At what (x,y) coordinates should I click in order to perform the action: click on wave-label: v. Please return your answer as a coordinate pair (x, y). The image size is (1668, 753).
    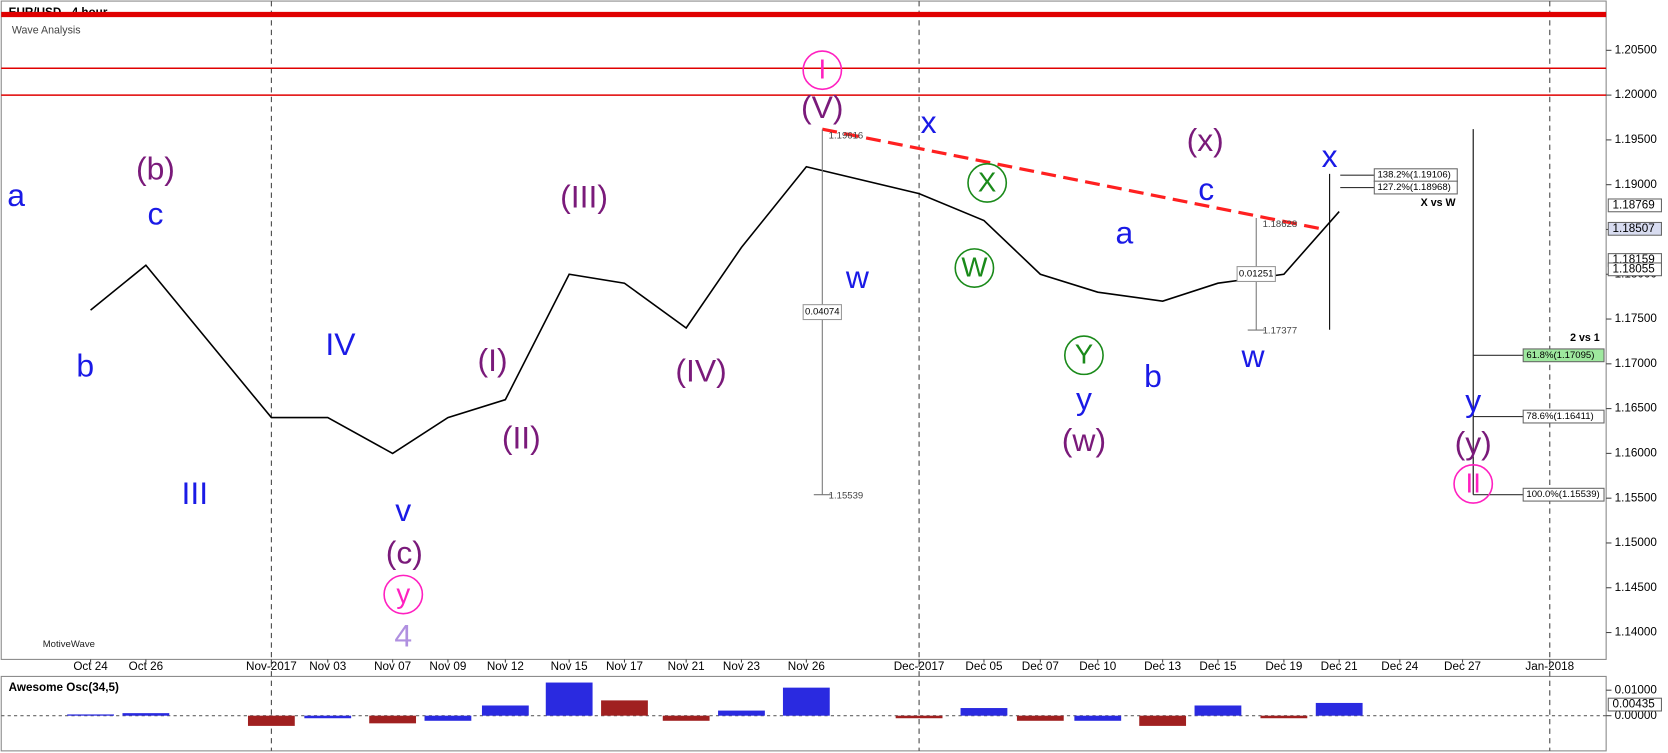
    Looking at the image, I should click on (403, 510).